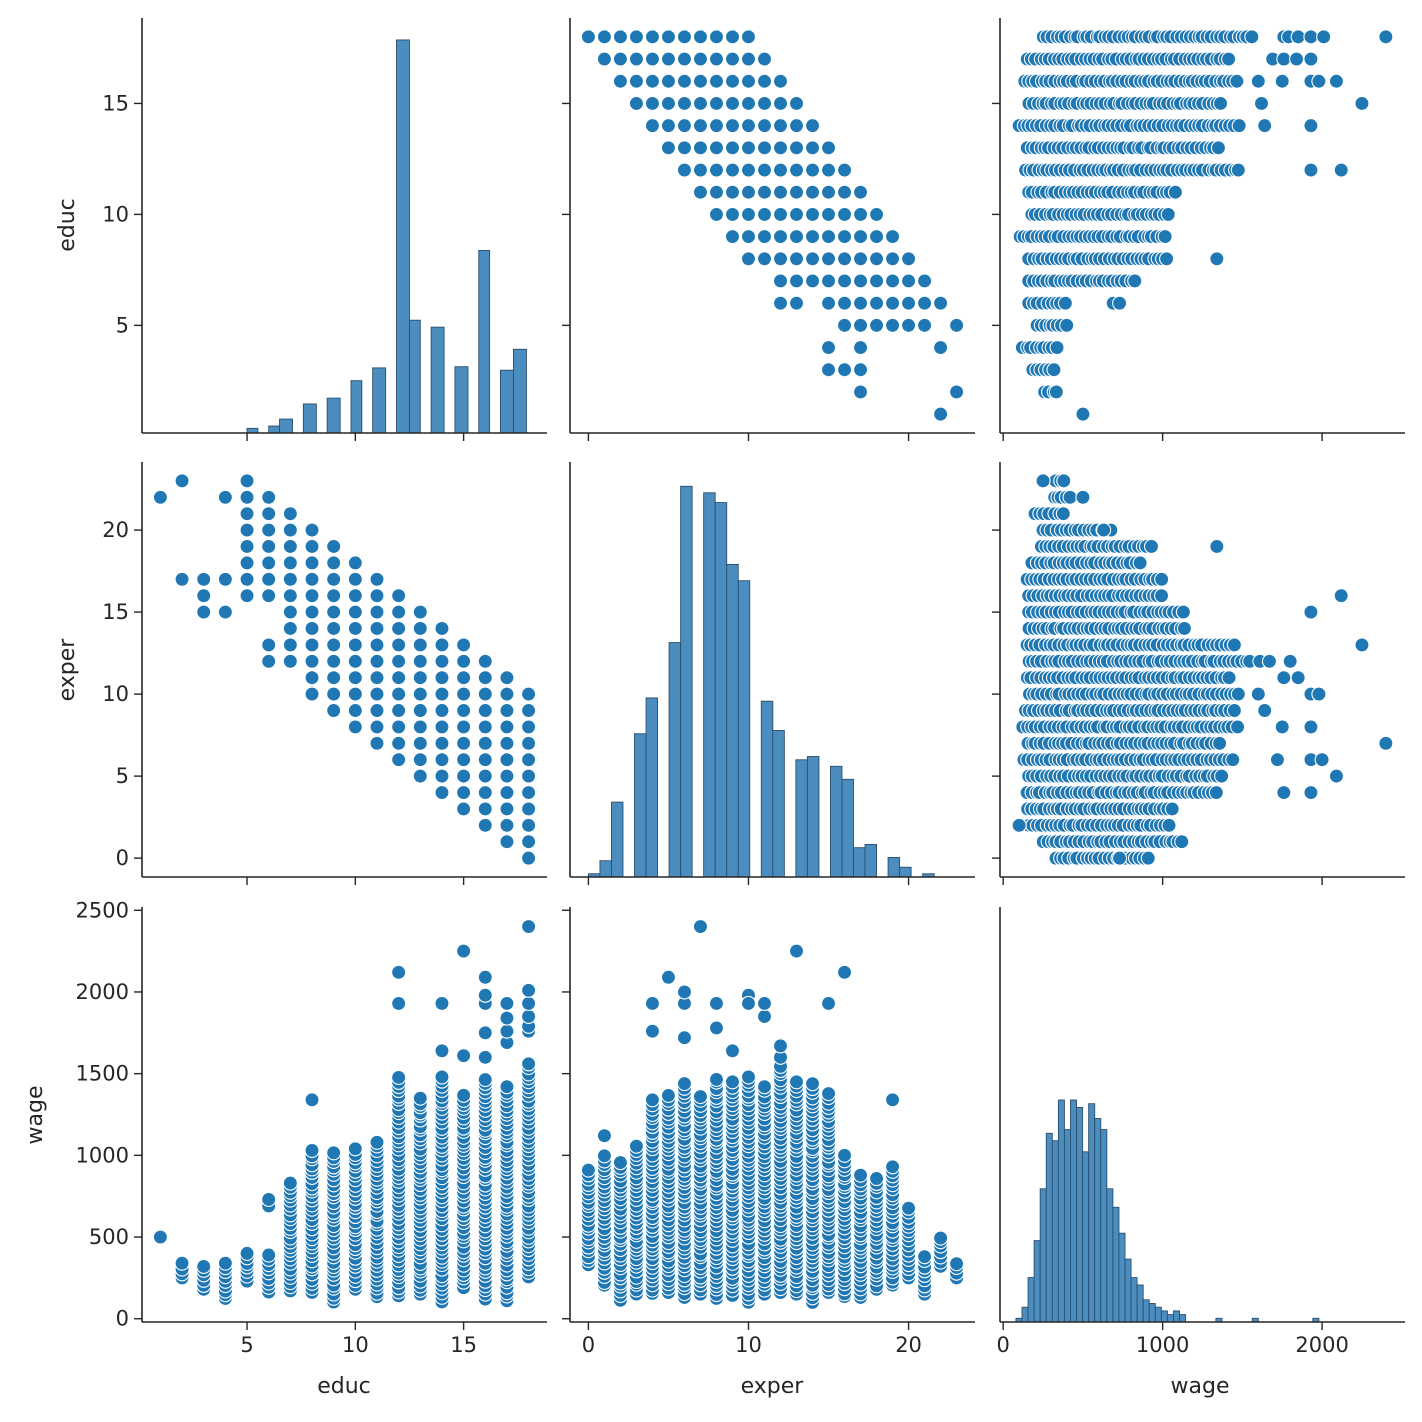  What do you see at coordinates (115, 103) in the screenshot?
I see `y-tick-label: 15` at bounding box center [115, 103].